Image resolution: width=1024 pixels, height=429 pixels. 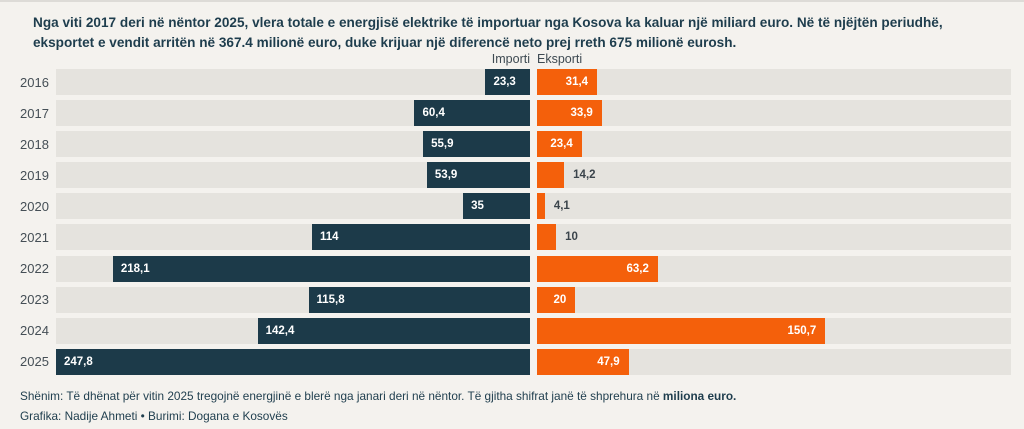 I want to click on export-track: 20, so click(x=774, y=299).